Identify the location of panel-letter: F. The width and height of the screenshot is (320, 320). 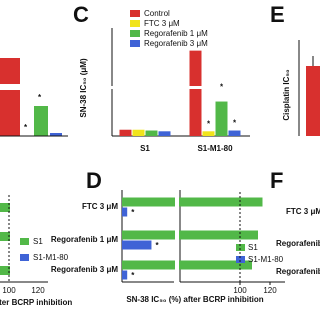
(276, 180).